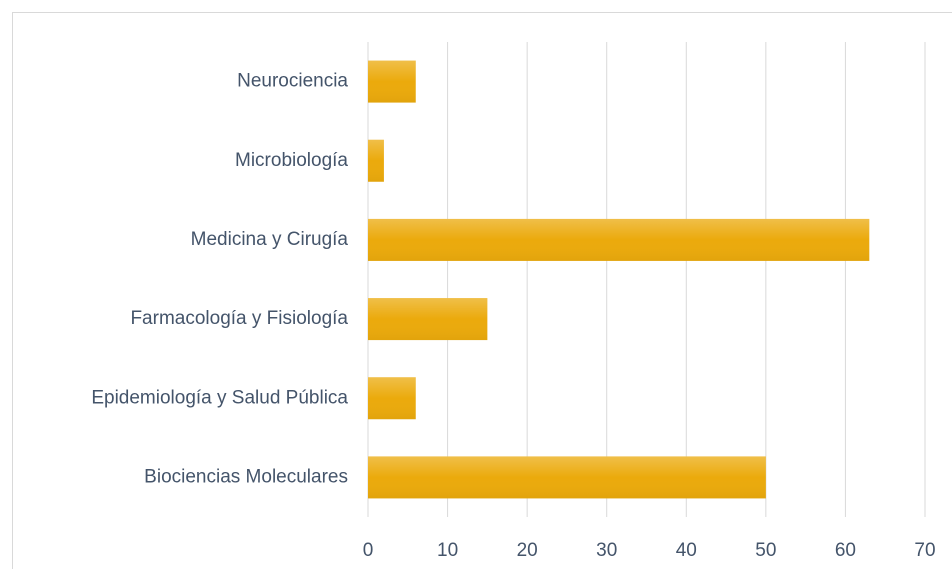 The image size is (952, 569). What do you see at coordinates (765, 550) in the screenshot?
I see `x-tick-label: 50` at bounding box center [765, 550].